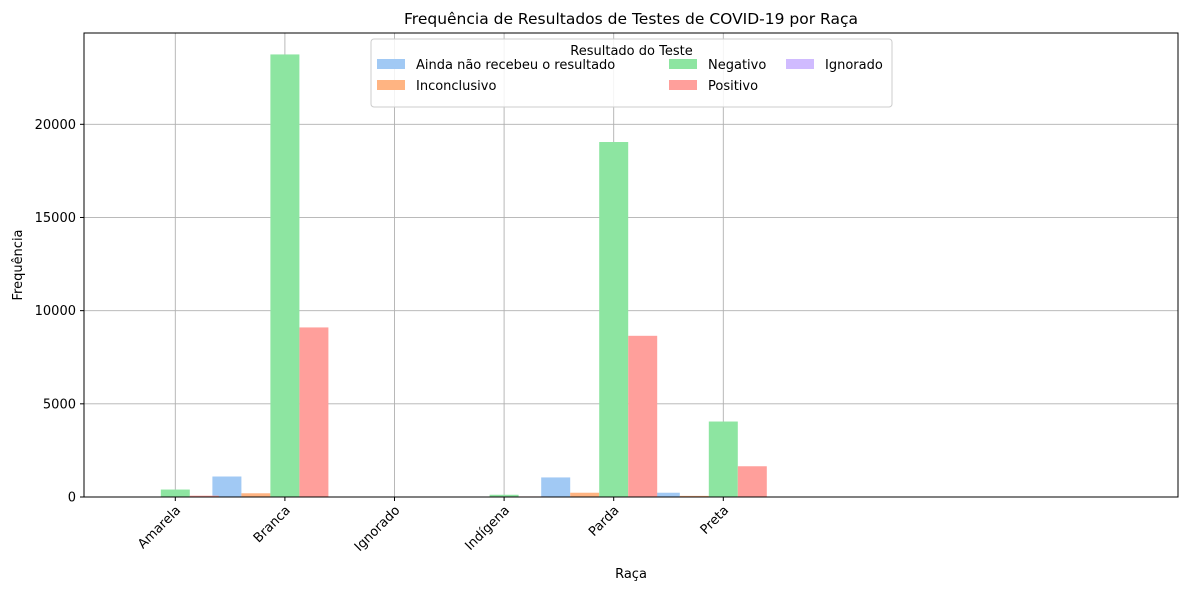  I want to click on y-tick-label: 0, so click(72, 498).